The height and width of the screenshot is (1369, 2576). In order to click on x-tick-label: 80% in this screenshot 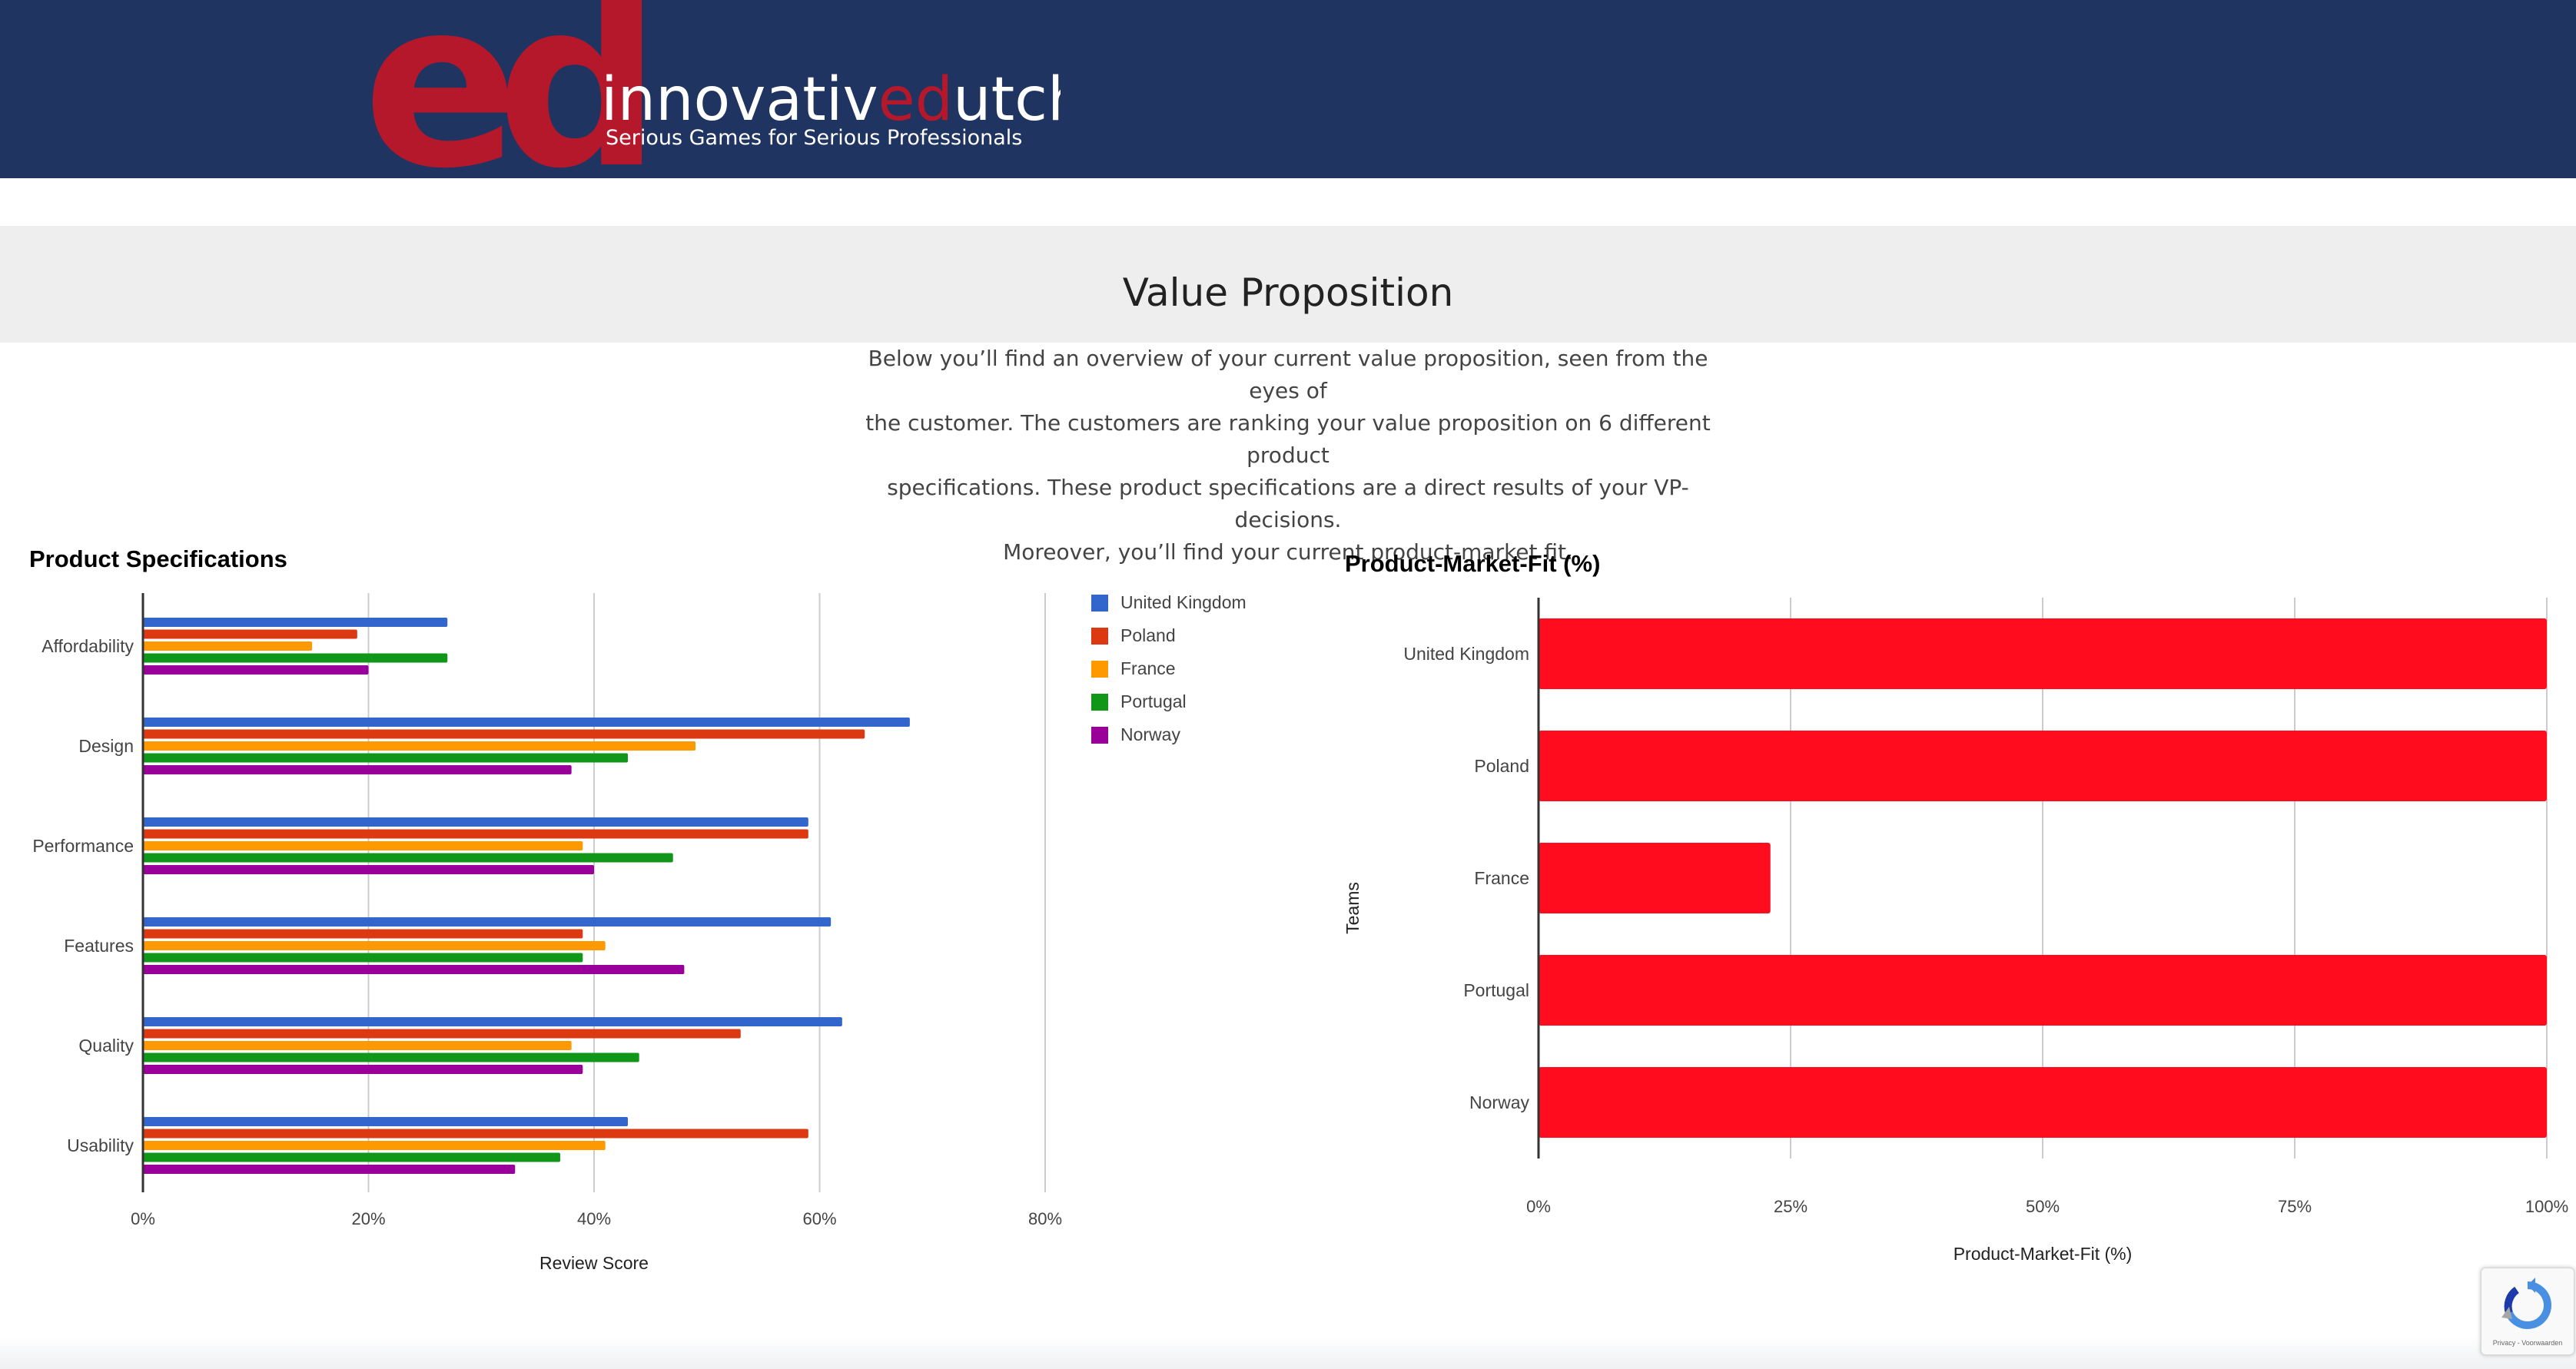, I will do `click(1045, 1218)`.